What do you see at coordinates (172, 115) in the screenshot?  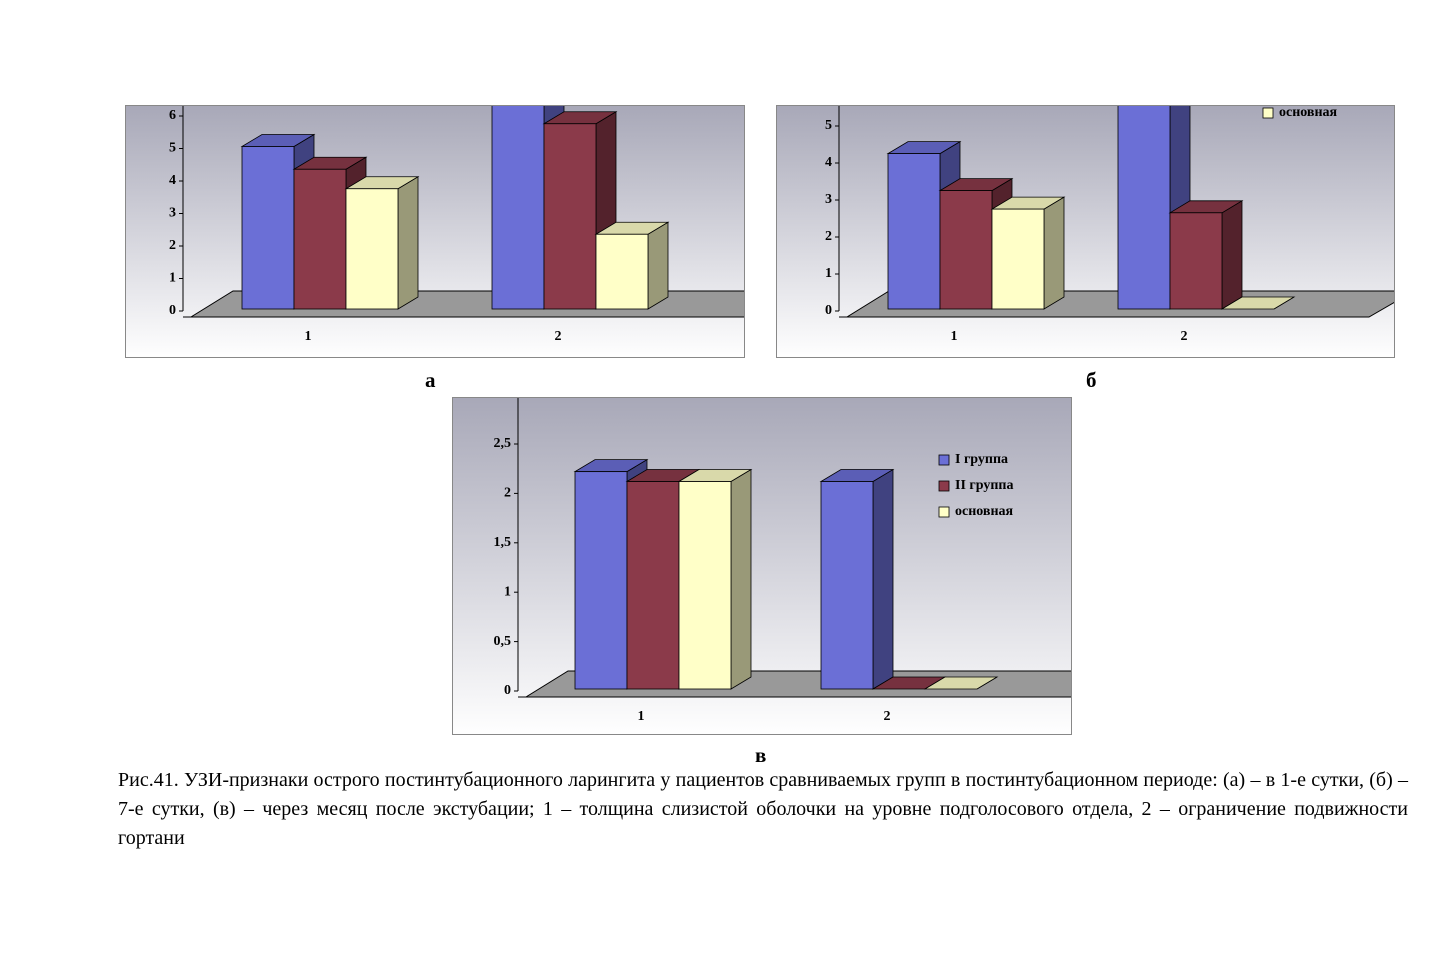 I see `y-tick-label: 6` at bounding box center [172, 115].